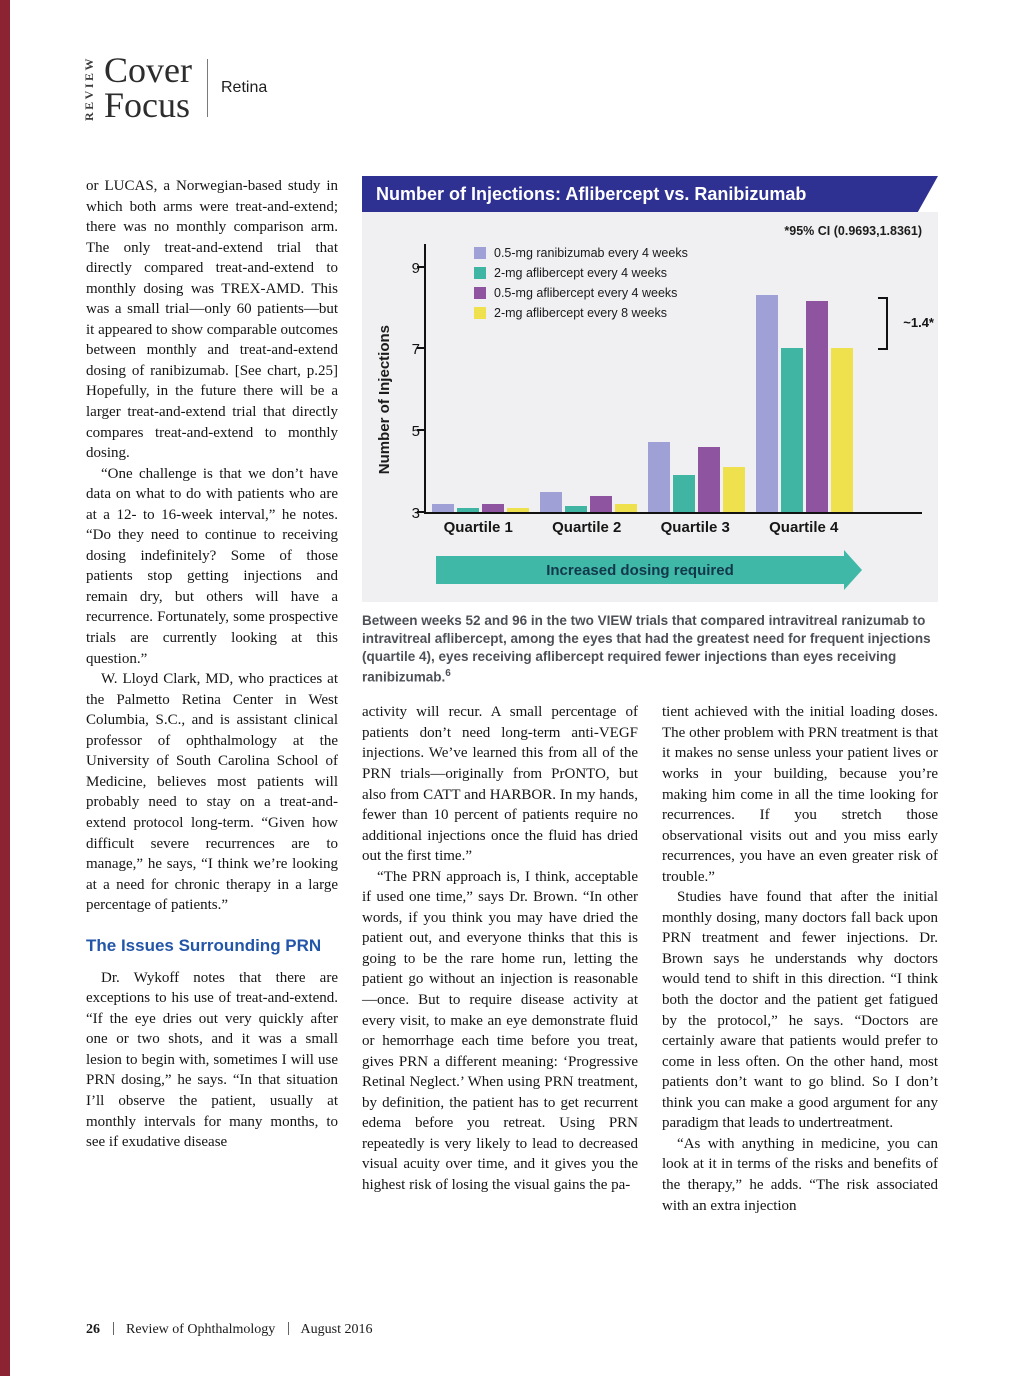  Describe the element at coordinates (384, 399) in the screenshot. I see `y-axis-title: Number of Injections` at that location.